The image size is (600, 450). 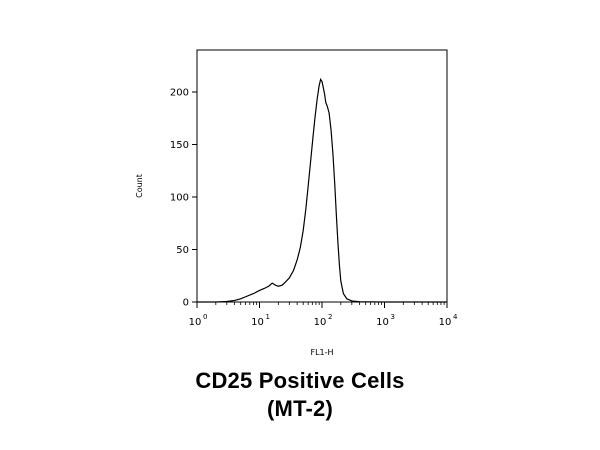 What do you see at coordinates (330, 317) in the screenshot?
I see `x-tick-label-exponent: 2` at bounding box center [330, 317].